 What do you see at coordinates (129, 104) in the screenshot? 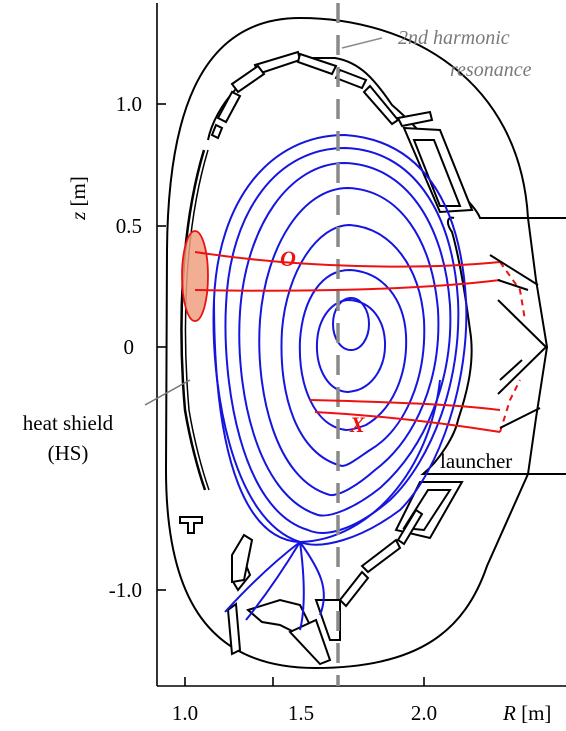
I see `y-tick-label-1: 1.0` at bounding box center [129, 104].